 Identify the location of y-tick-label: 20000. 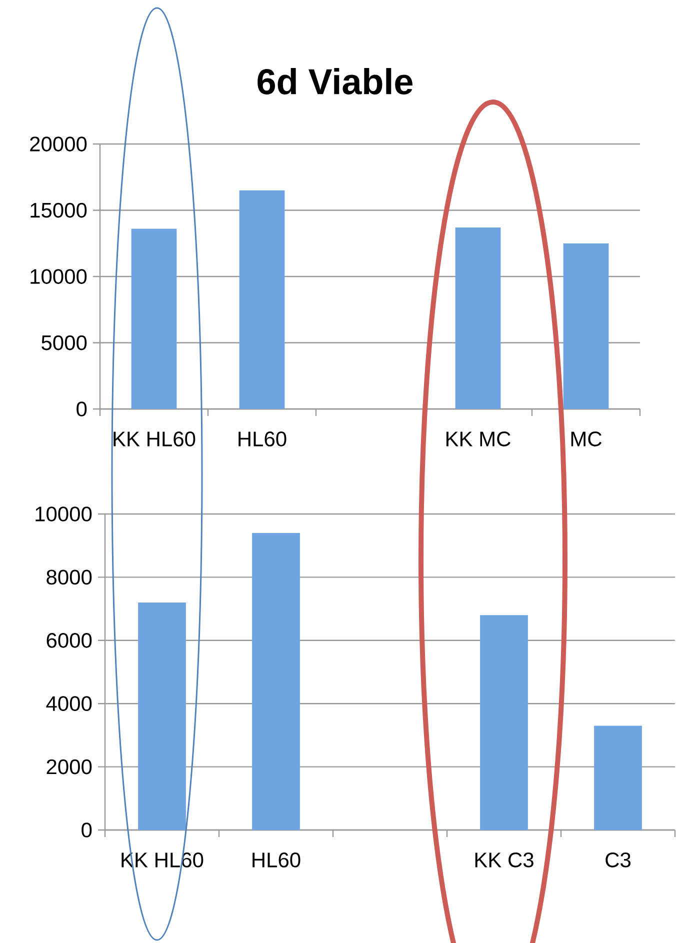
(58, 144).